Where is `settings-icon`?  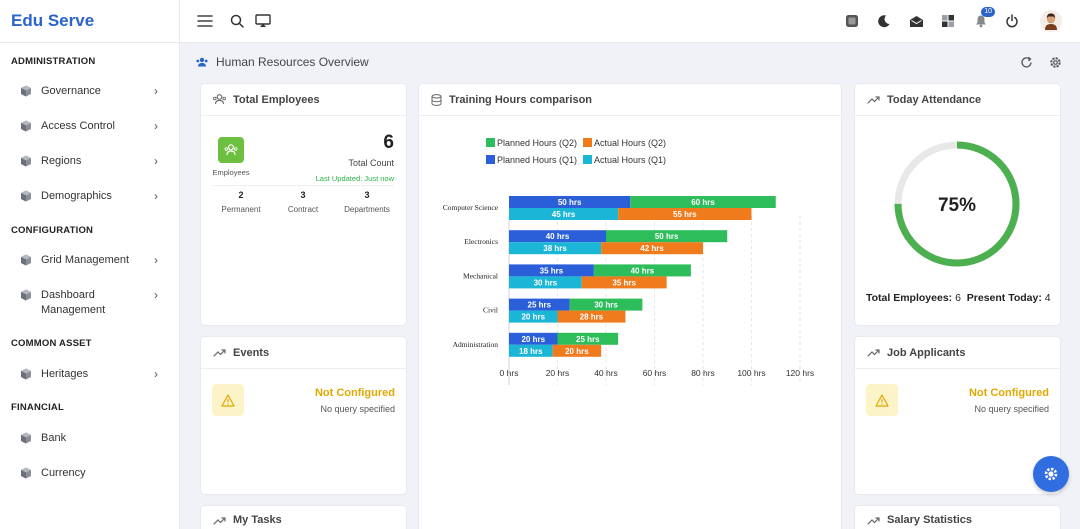
settings-icon is located at coordinates (1055, 62).